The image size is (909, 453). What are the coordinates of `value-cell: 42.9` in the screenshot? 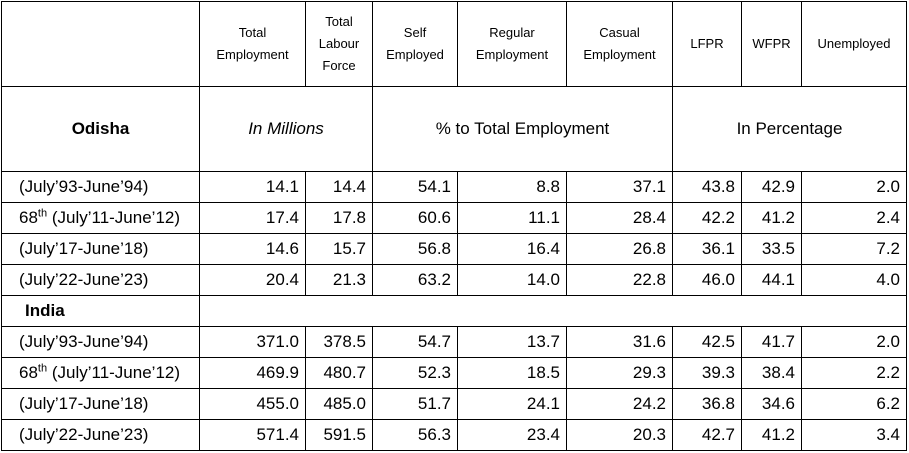 It's located at (771, 187).